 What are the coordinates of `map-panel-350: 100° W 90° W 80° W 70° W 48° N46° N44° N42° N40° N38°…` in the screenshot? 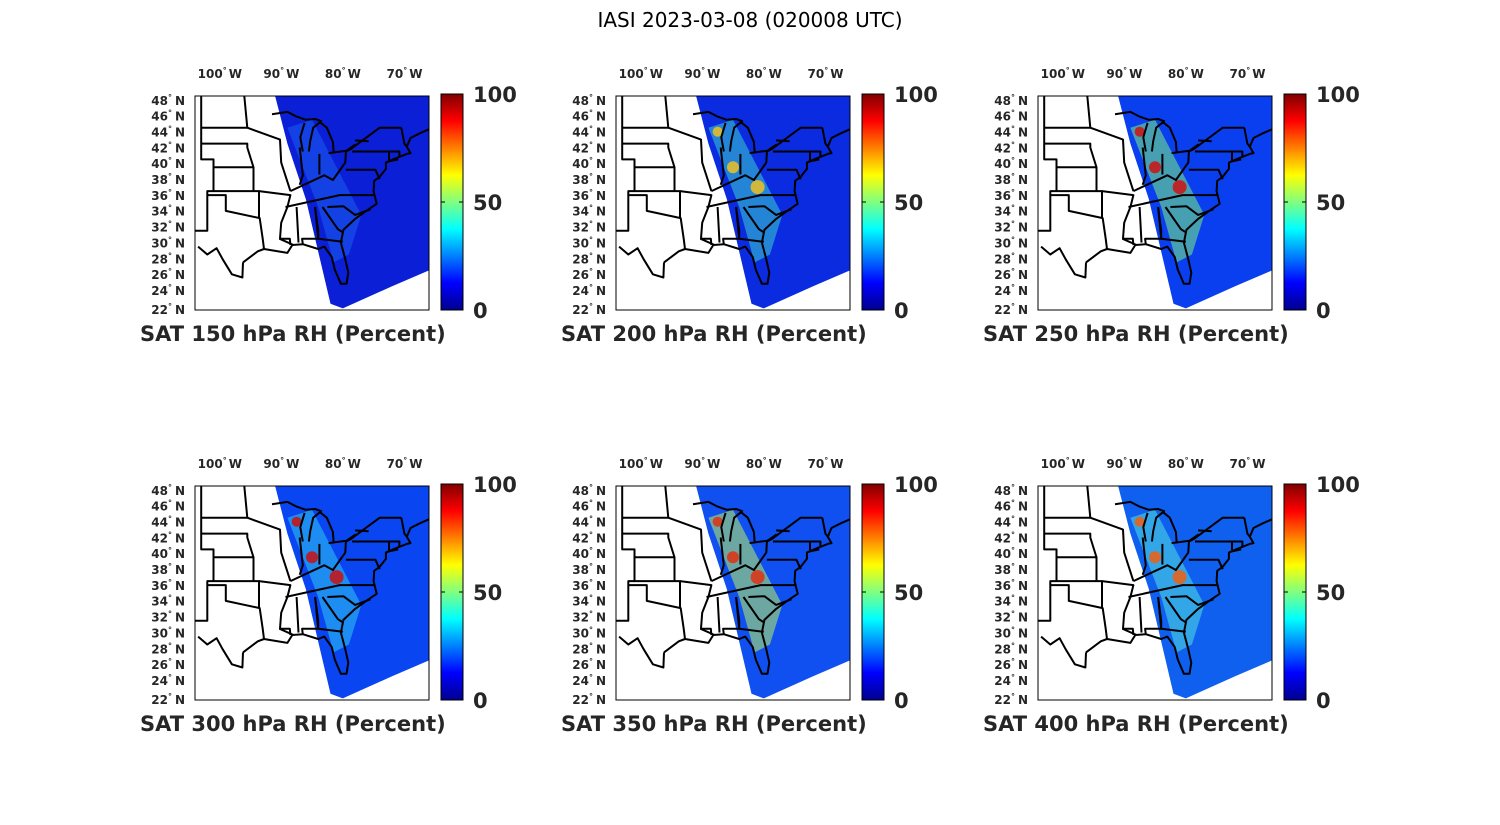 It's located at (749, 596).